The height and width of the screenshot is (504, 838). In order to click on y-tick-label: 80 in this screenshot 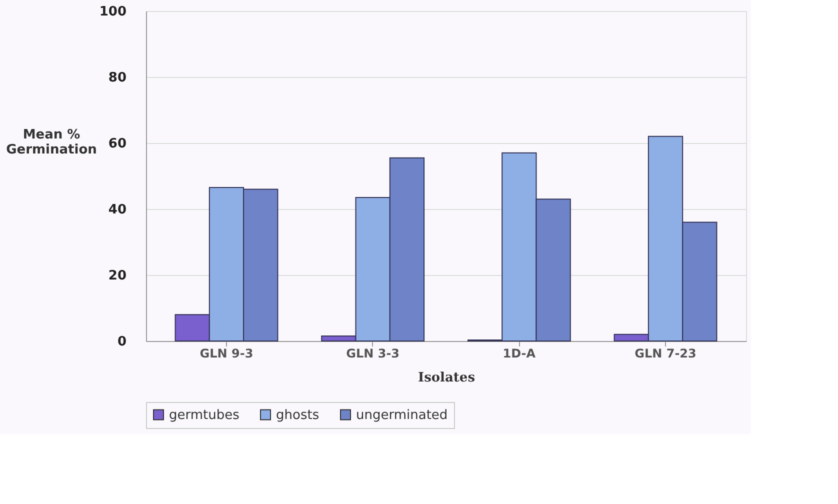, I will do `click(117, 78)`.